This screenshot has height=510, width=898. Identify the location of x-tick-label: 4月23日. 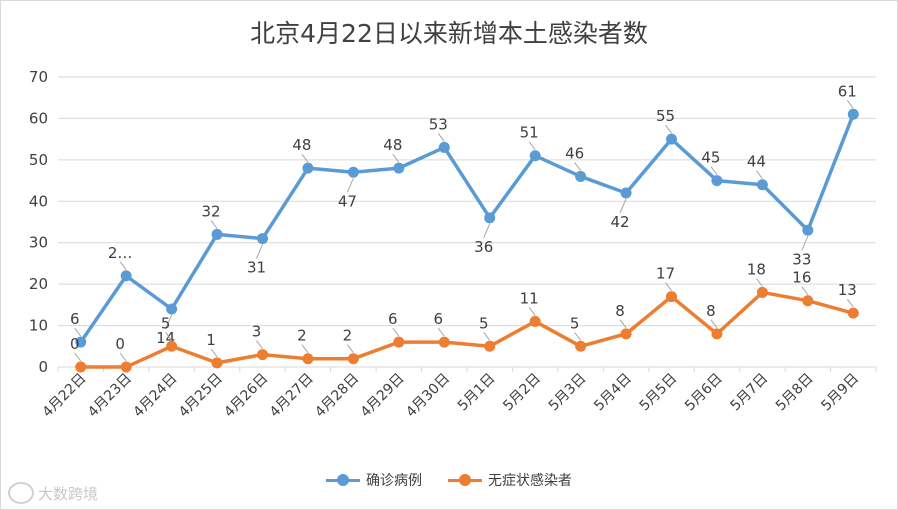
(110, 396).